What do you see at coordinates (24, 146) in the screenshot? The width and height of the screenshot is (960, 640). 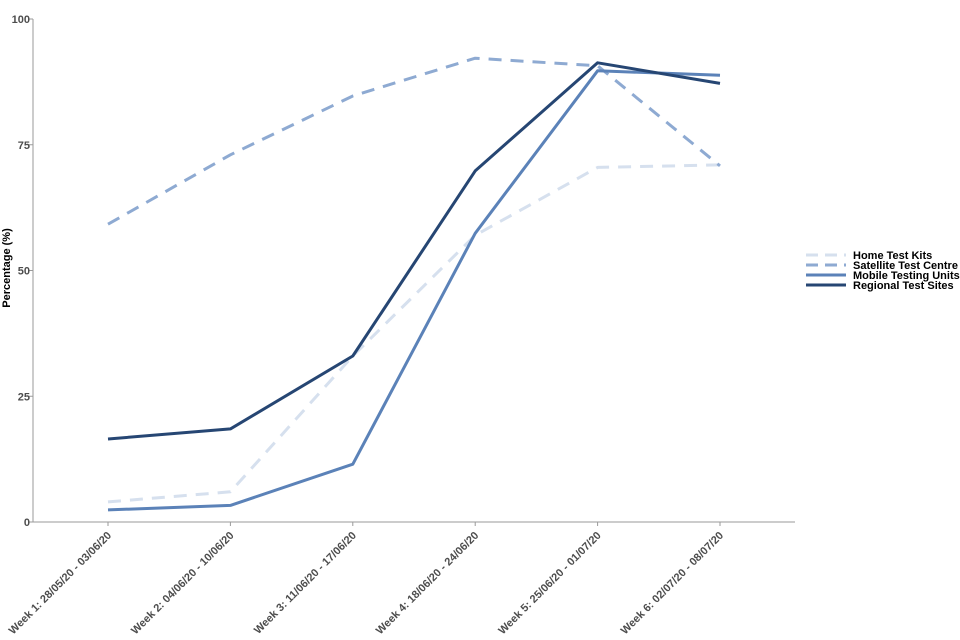 I see `y-tick-label: 75` at bounding box center [24, 146].